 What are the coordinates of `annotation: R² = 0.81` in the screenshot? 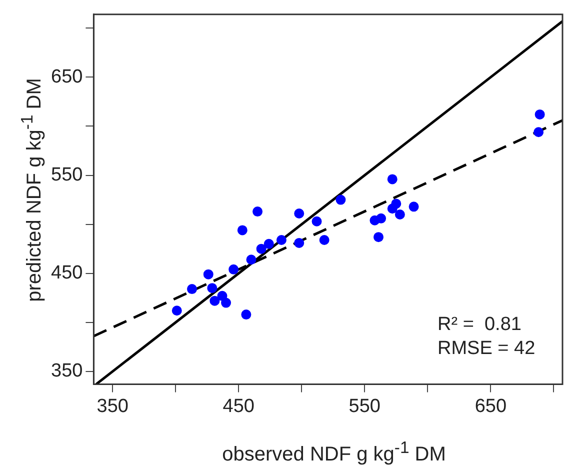 It's located at (480, 325).